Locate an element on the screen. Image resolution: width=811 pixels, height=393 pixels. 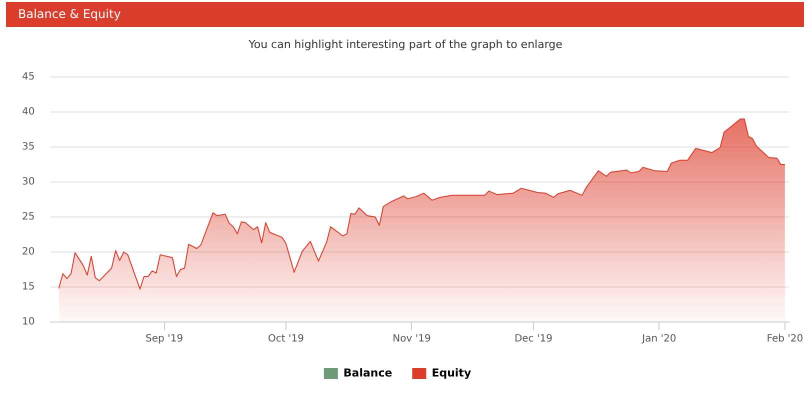
legend-label: Equity is located at coordinates (452, 373).